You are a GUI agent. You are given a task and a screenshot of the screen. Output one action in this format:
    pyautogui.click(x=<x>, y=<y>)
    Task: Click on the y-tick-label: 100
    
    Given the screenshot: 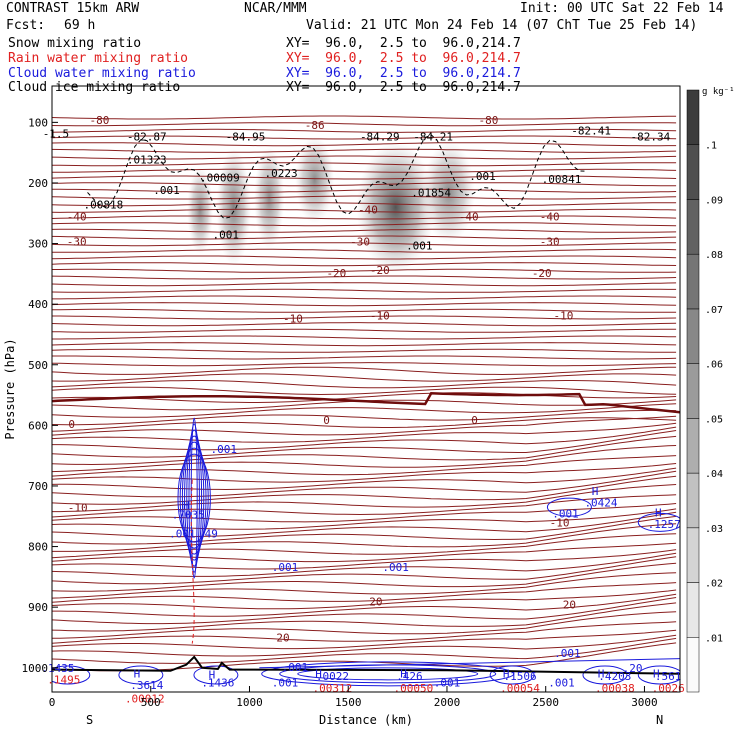 What is the action you would take?
    pyautogui.click(x=38, y=122)
    